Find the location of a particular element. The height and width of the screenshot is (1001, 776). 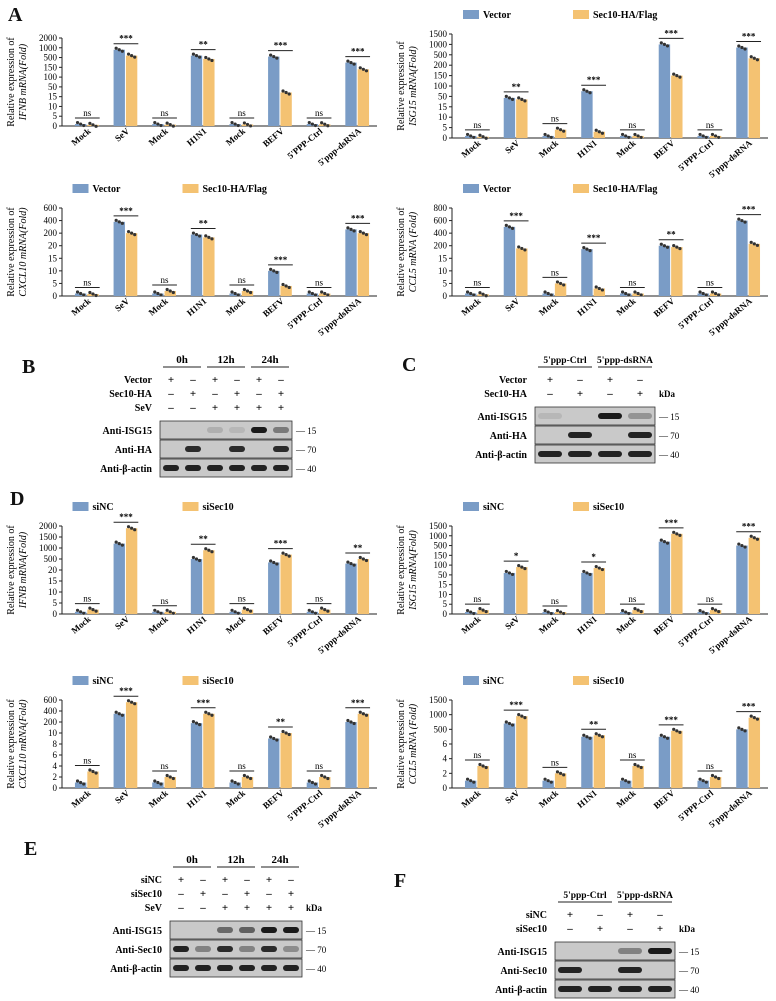

y-tick-label: 1500 is located at coordinates (438, 34).